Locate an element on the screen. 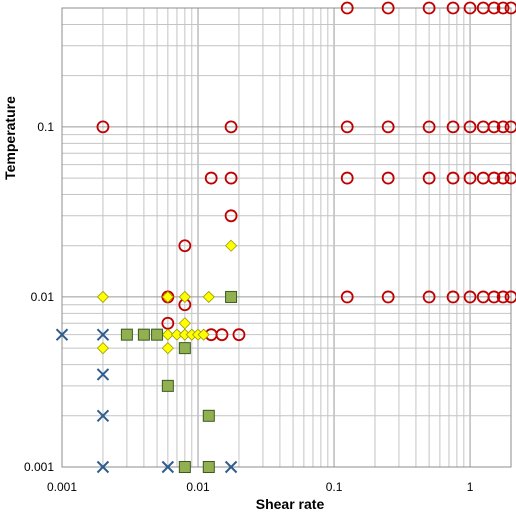  x-axis-title: Shear rate is located at coordinates (290, 504).